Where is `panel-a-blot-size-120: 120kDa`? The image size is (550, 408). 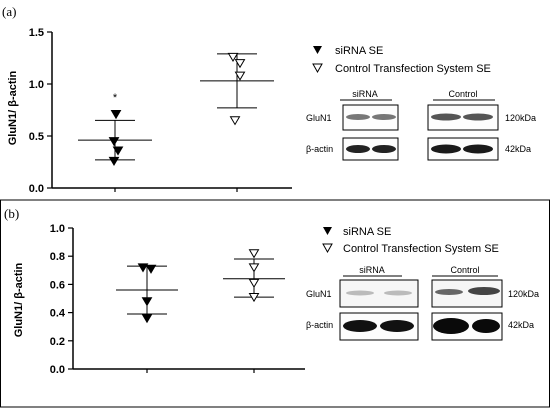 panel-a-blot-size-120: 120kDa is located at coordinates (520, 118).